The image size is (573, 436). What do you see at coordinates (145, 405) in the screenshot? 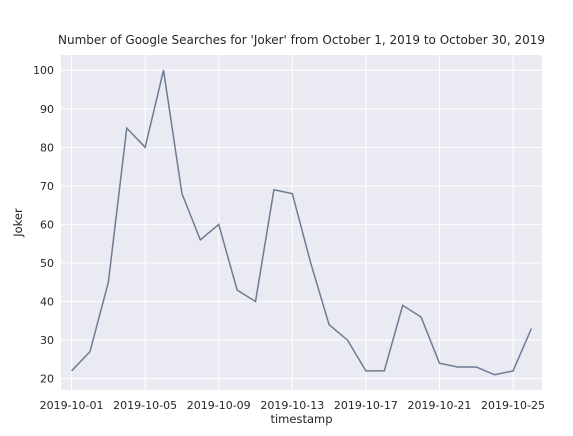
I see `x-tick-label: 2019-10-05` at bounding box center [145, 405].